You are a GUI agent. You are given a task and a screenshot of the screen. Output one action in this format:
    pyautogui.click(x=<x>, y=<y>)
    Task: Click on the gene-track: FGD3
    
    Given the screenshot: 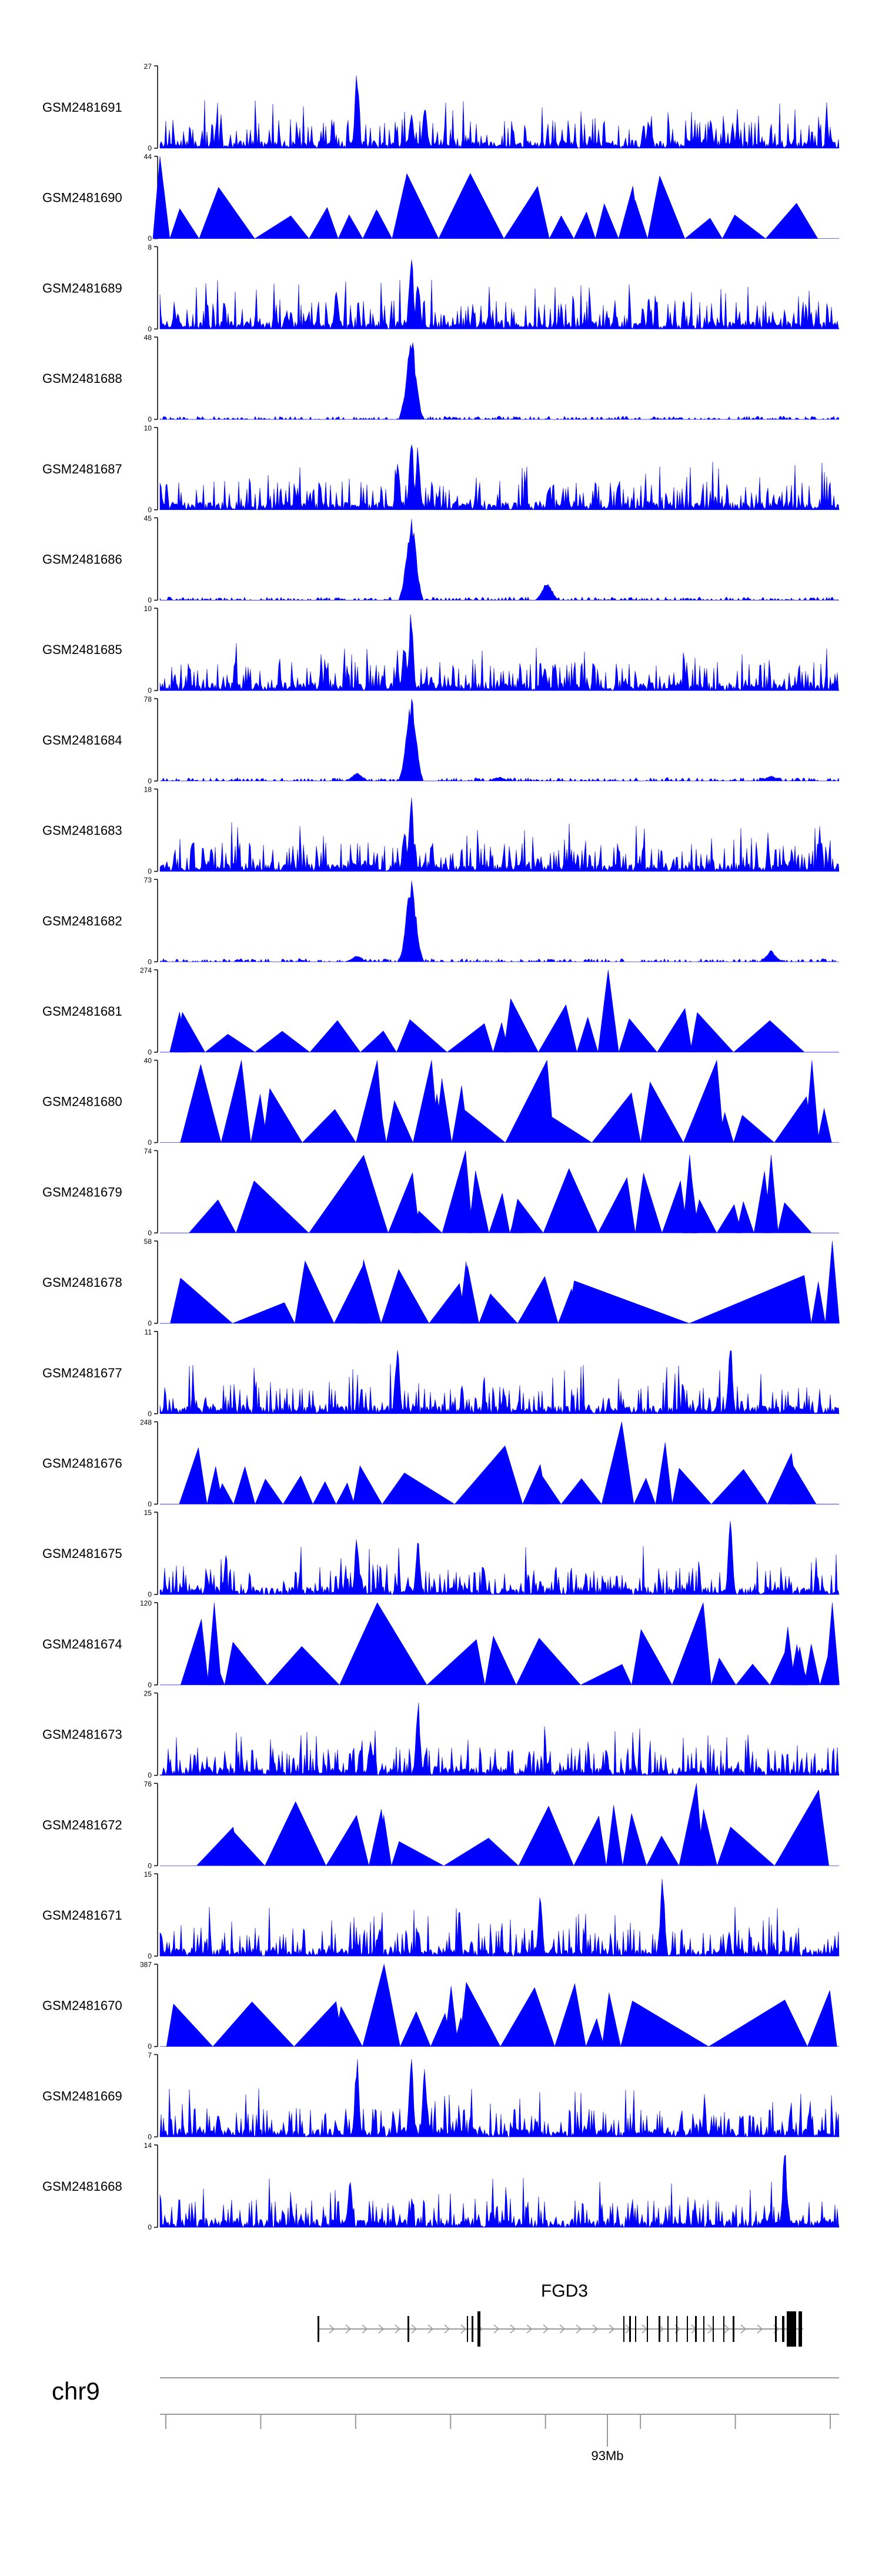 What is the action you would take?
    pyautogui.click(x=560, y=2314)
    